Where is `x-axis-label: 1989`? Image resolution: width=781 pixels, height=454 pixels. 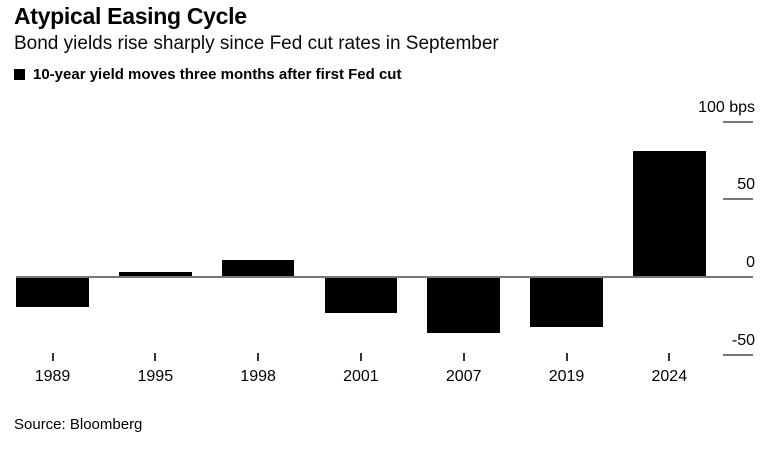 x-axis-label: 1989 is located at coordinates (52, 376).